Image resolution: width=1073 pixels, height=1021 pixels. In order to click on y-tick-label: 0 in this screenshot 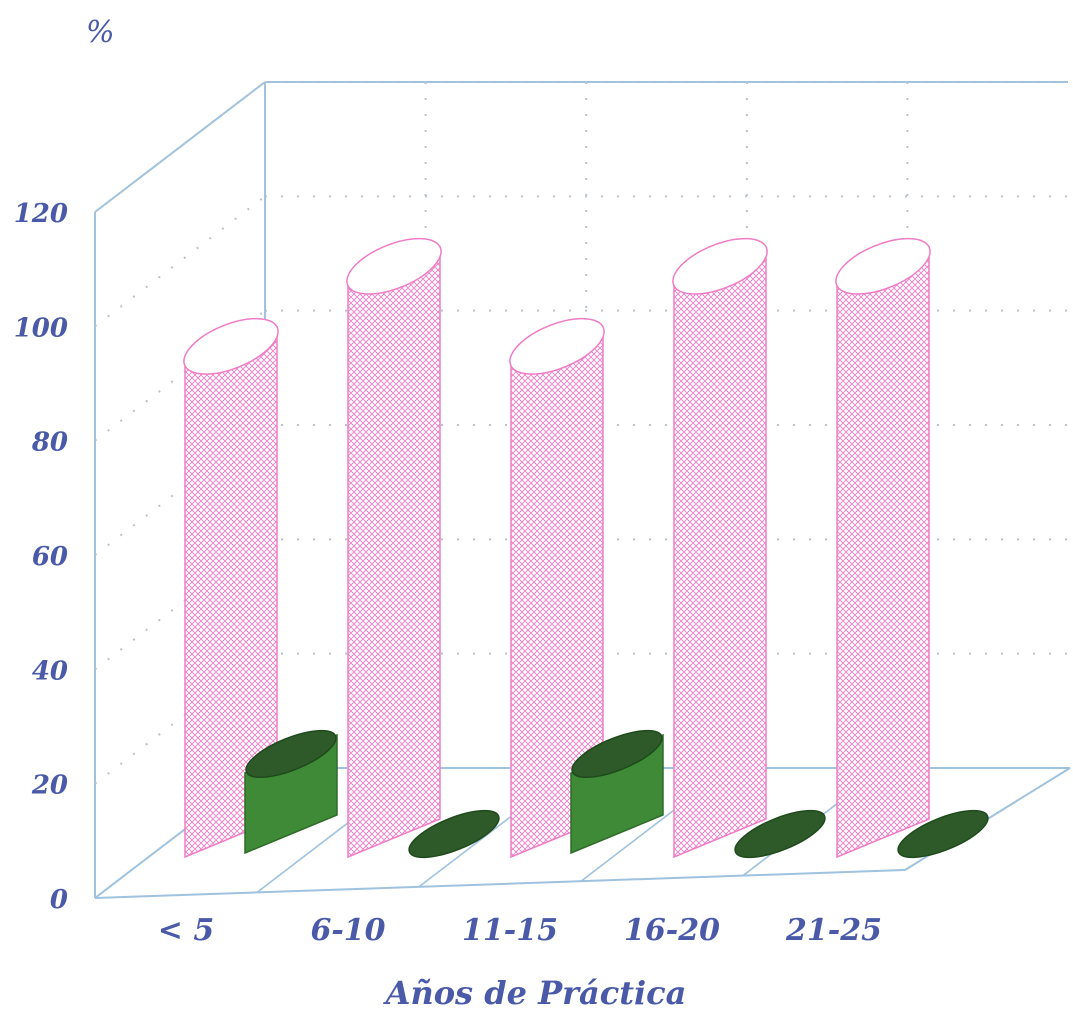, I will do `click(59, 900)`.